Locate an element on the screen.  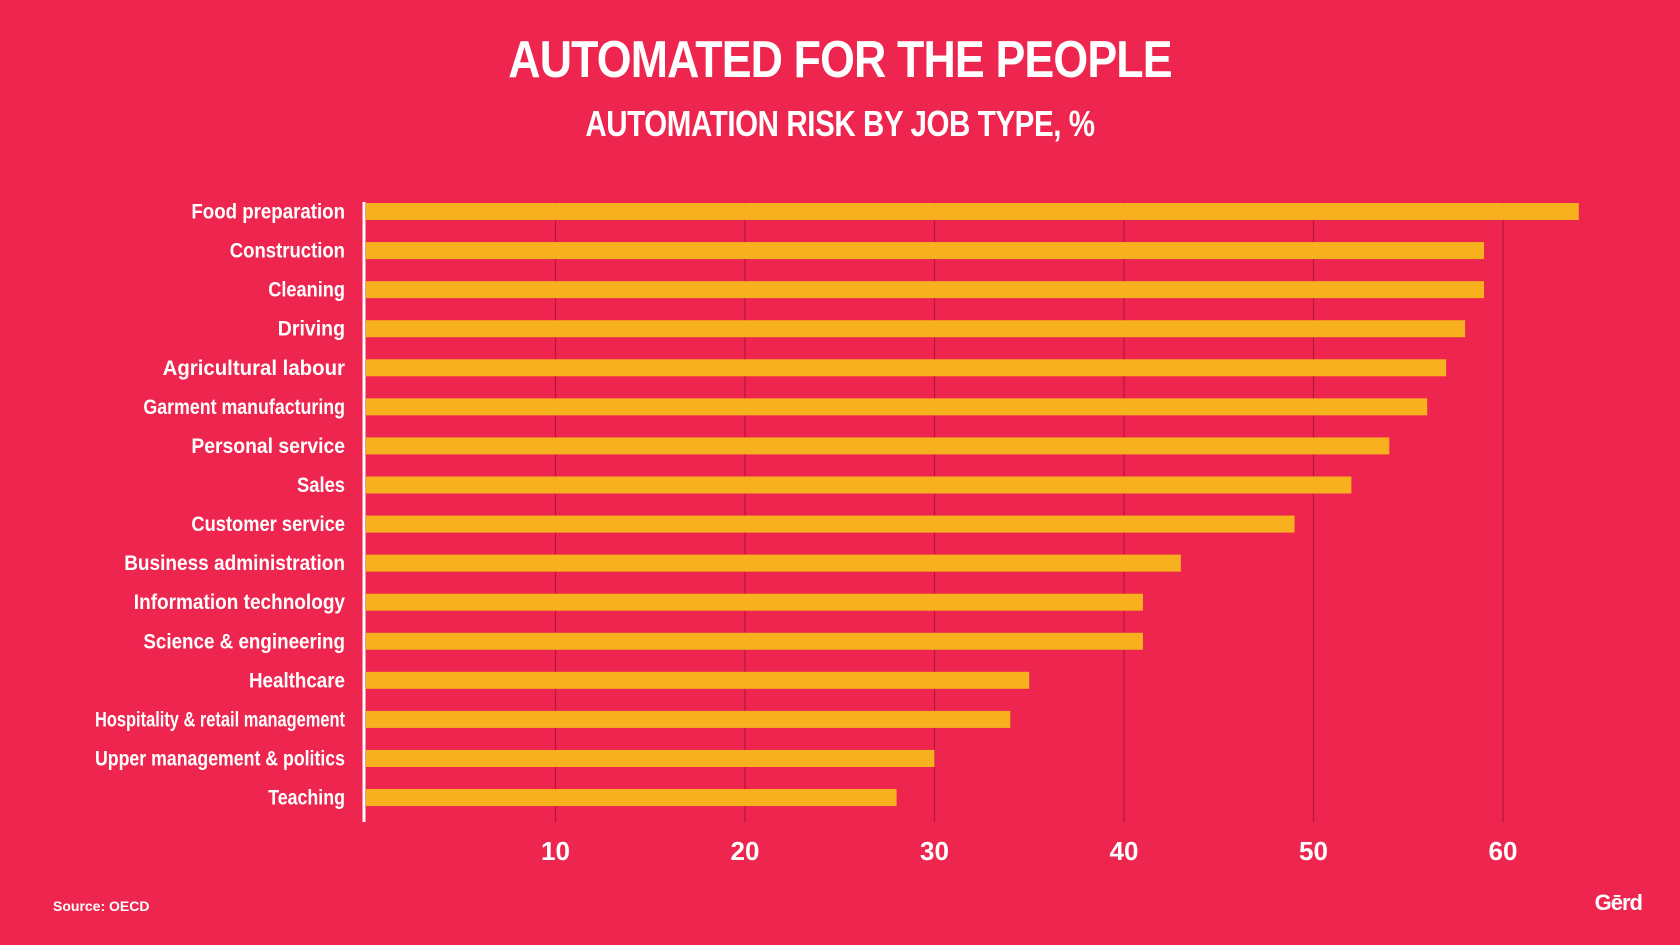
category-label: Science & engineering is located at coordinates (244, 641).